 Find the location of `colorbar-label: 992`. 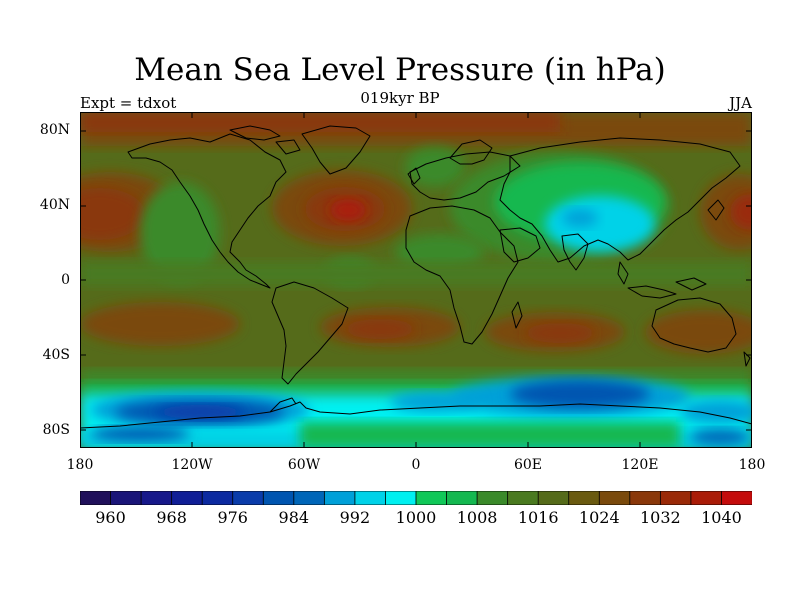

colorbar-label: 992 is located at coordinates (355, 517).